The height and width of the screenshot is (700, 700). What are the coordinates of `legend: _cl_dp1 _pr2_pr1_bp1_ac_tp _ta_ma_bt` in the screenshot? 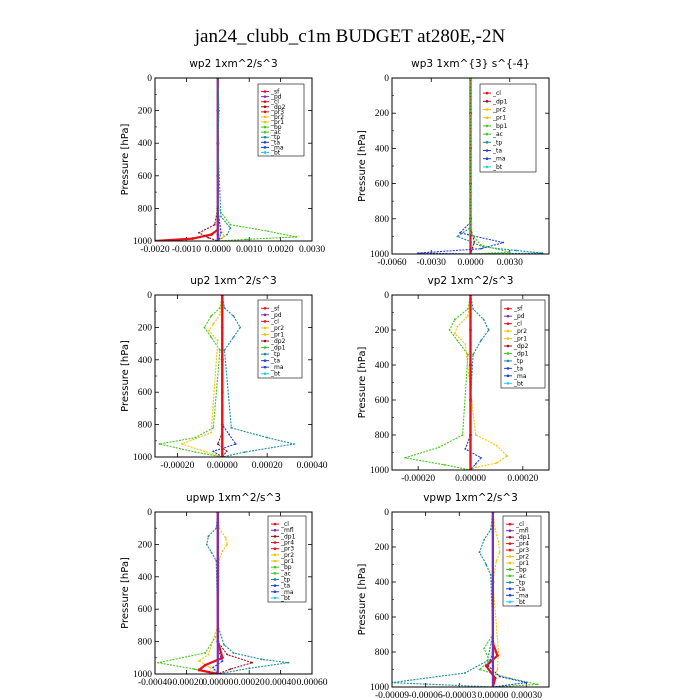 It's located at (508, 128).